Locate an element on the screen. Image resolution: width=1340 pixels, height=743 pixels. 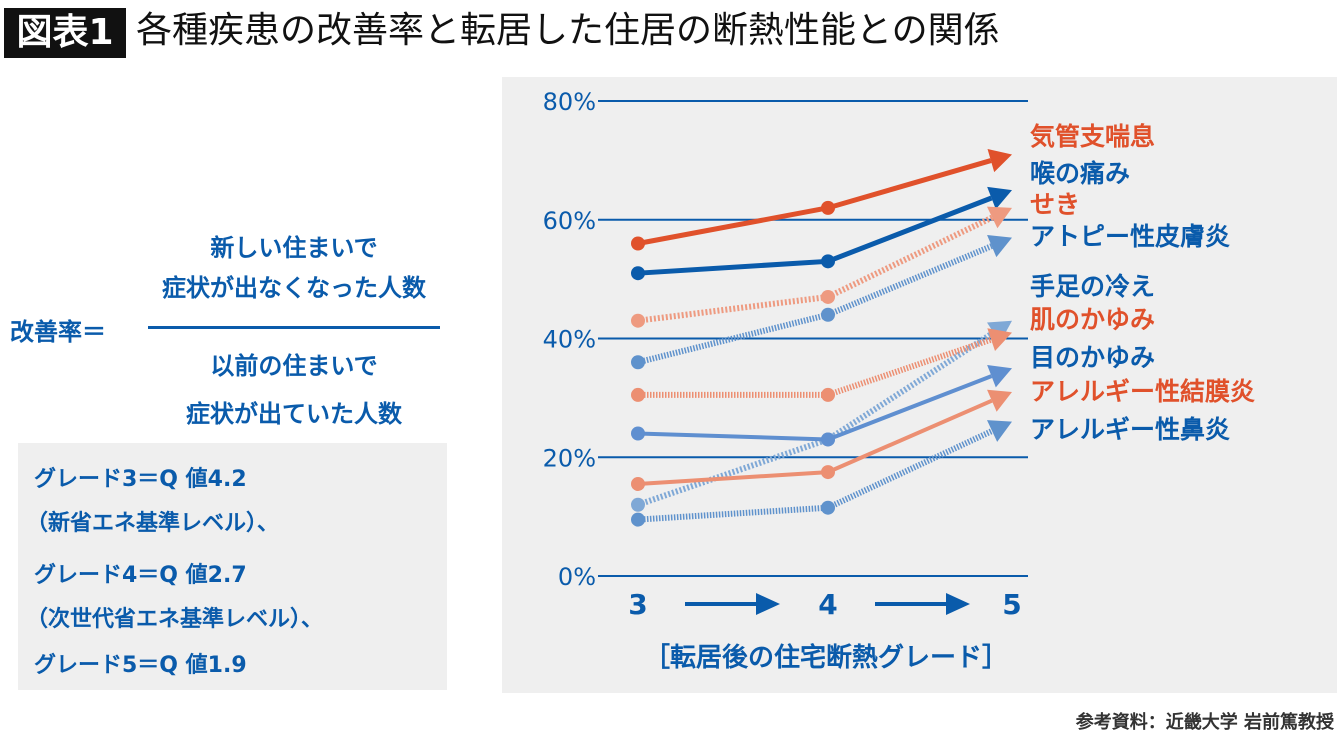
fraction-line is located at coordinates (294, 327).